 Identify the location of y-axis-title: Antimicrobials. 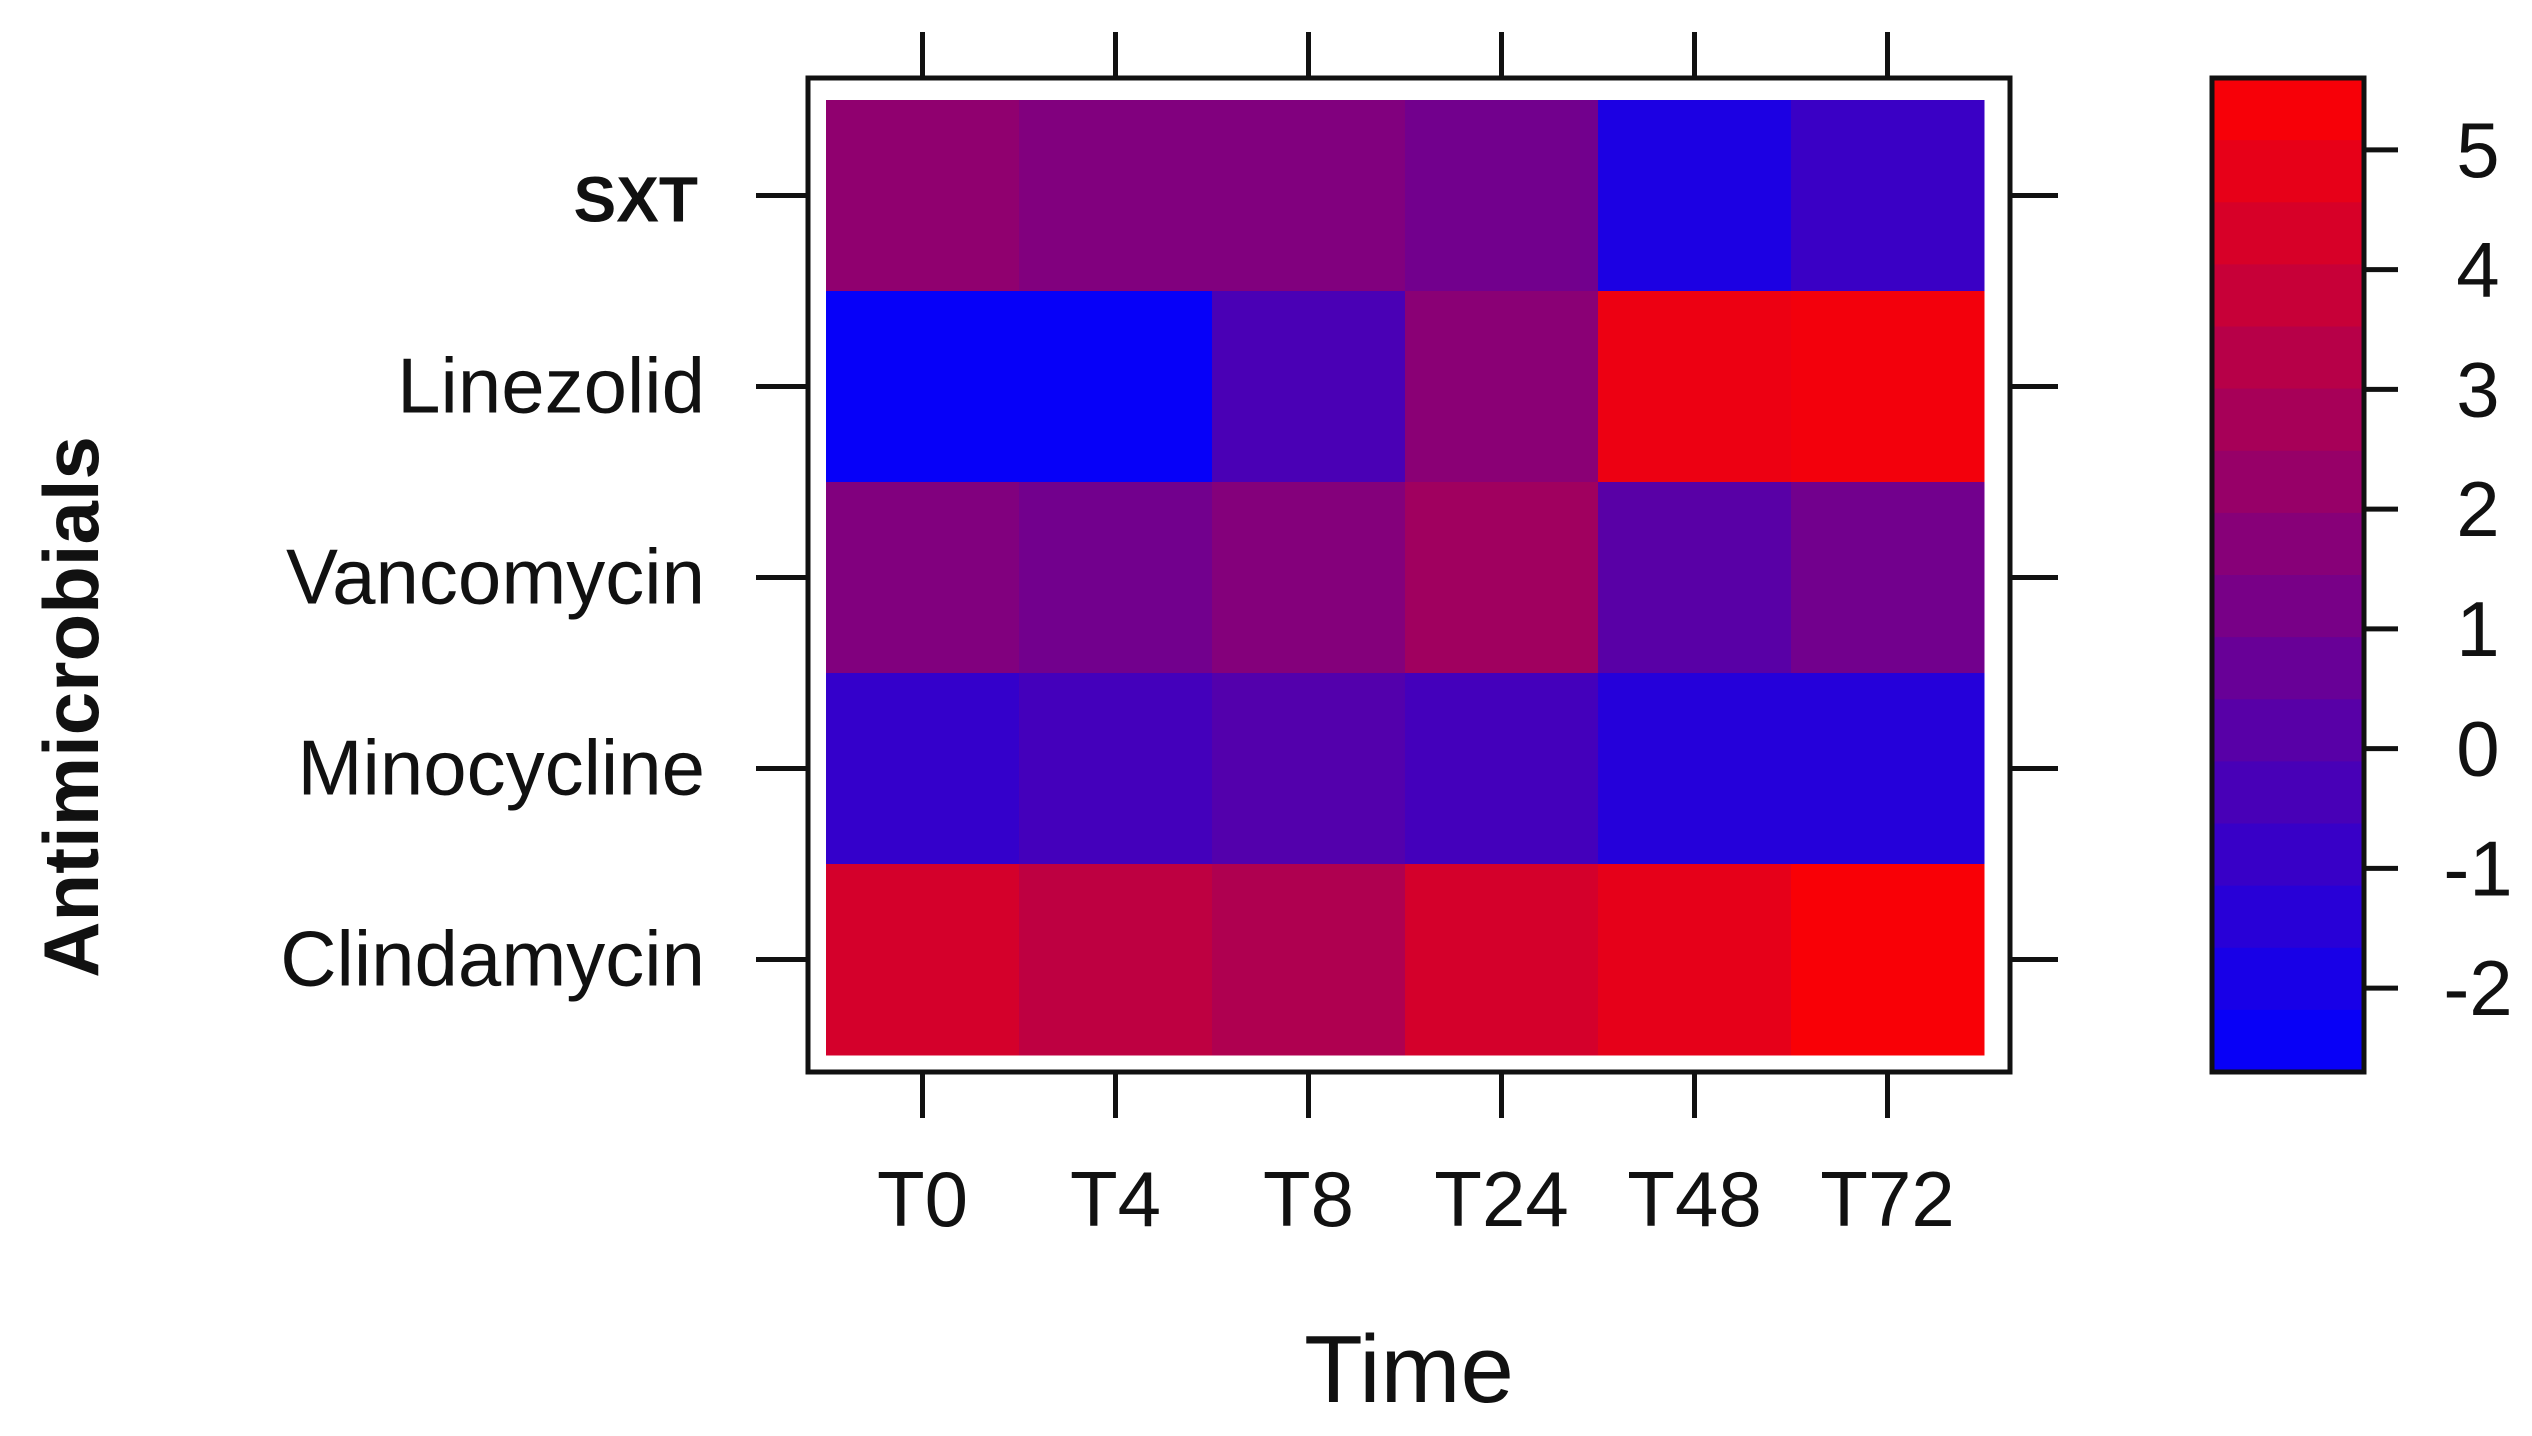
(71, 707).